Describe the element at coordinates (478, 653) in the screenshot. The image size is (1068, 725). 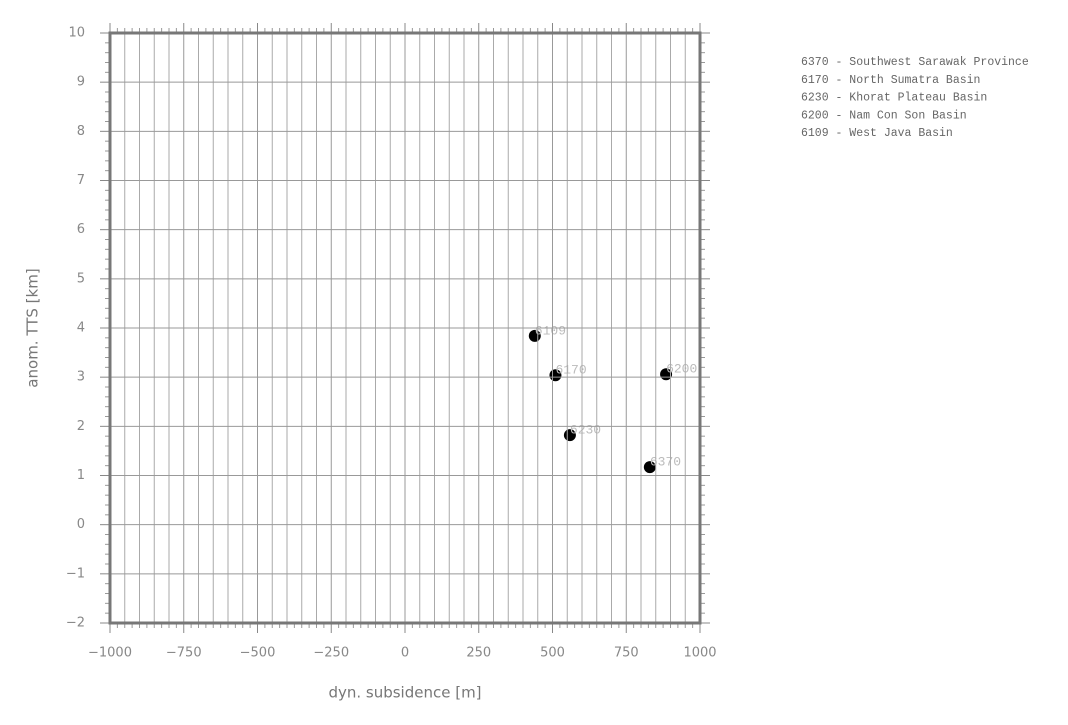
I see `x-tick-label: 250` at that location.